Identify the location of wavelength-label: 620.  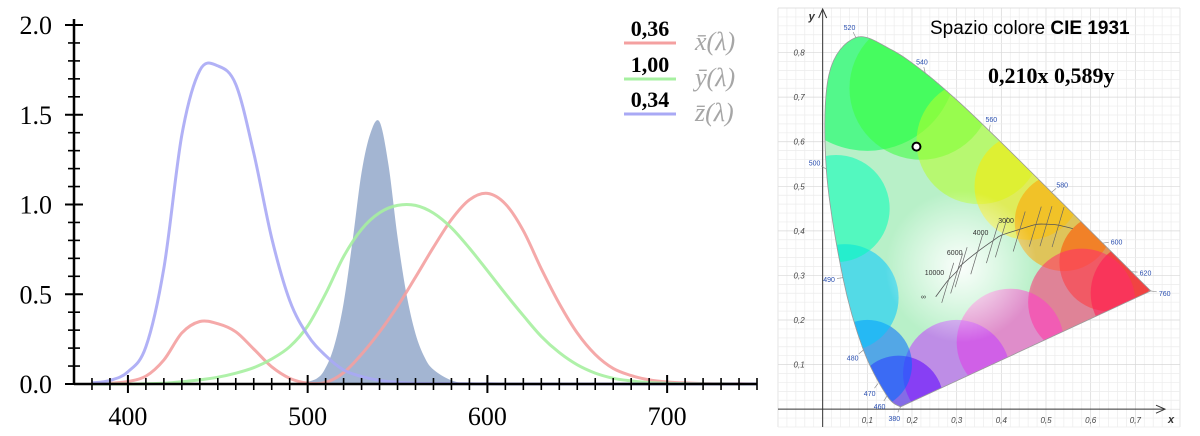
(1146, 273).